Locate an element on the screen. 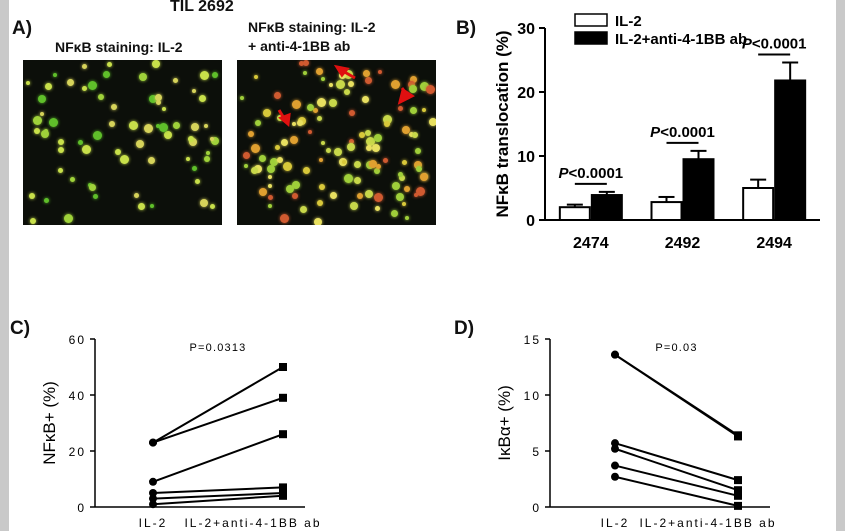  y-axis-label: IκBα+ (%) is located at coordinates (504, 422).